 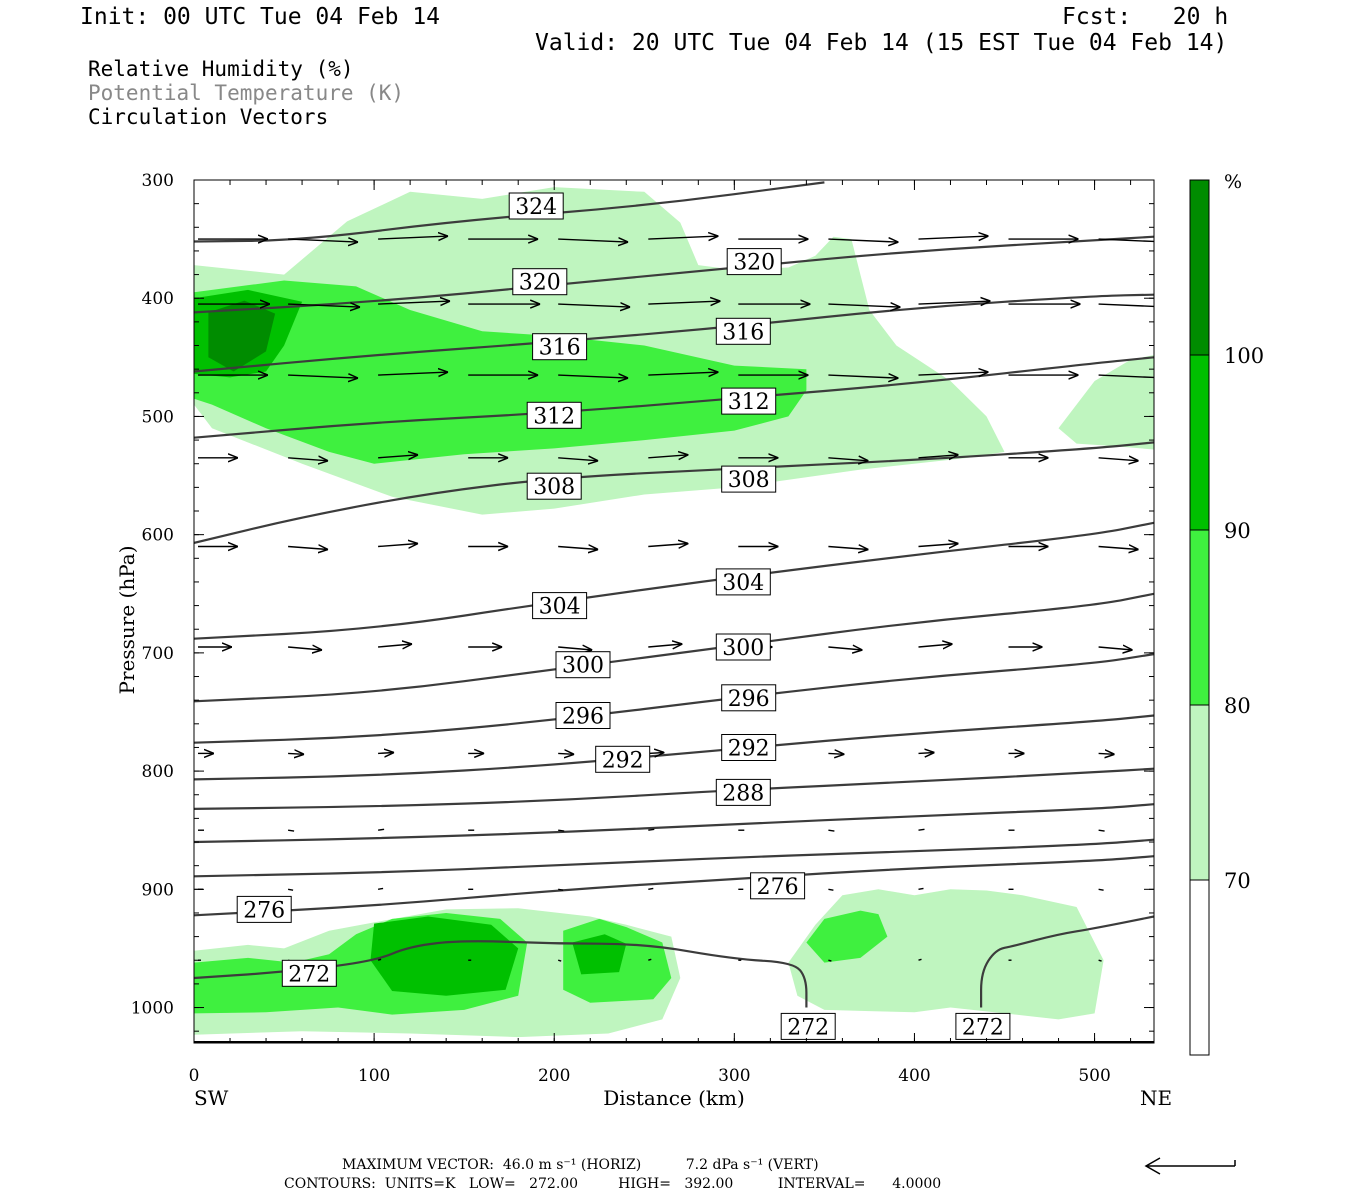 What do you see at coordinates (158, 654) in the screenshot?
I see `y-tick-label: 700` at bounding box center [158, 654].